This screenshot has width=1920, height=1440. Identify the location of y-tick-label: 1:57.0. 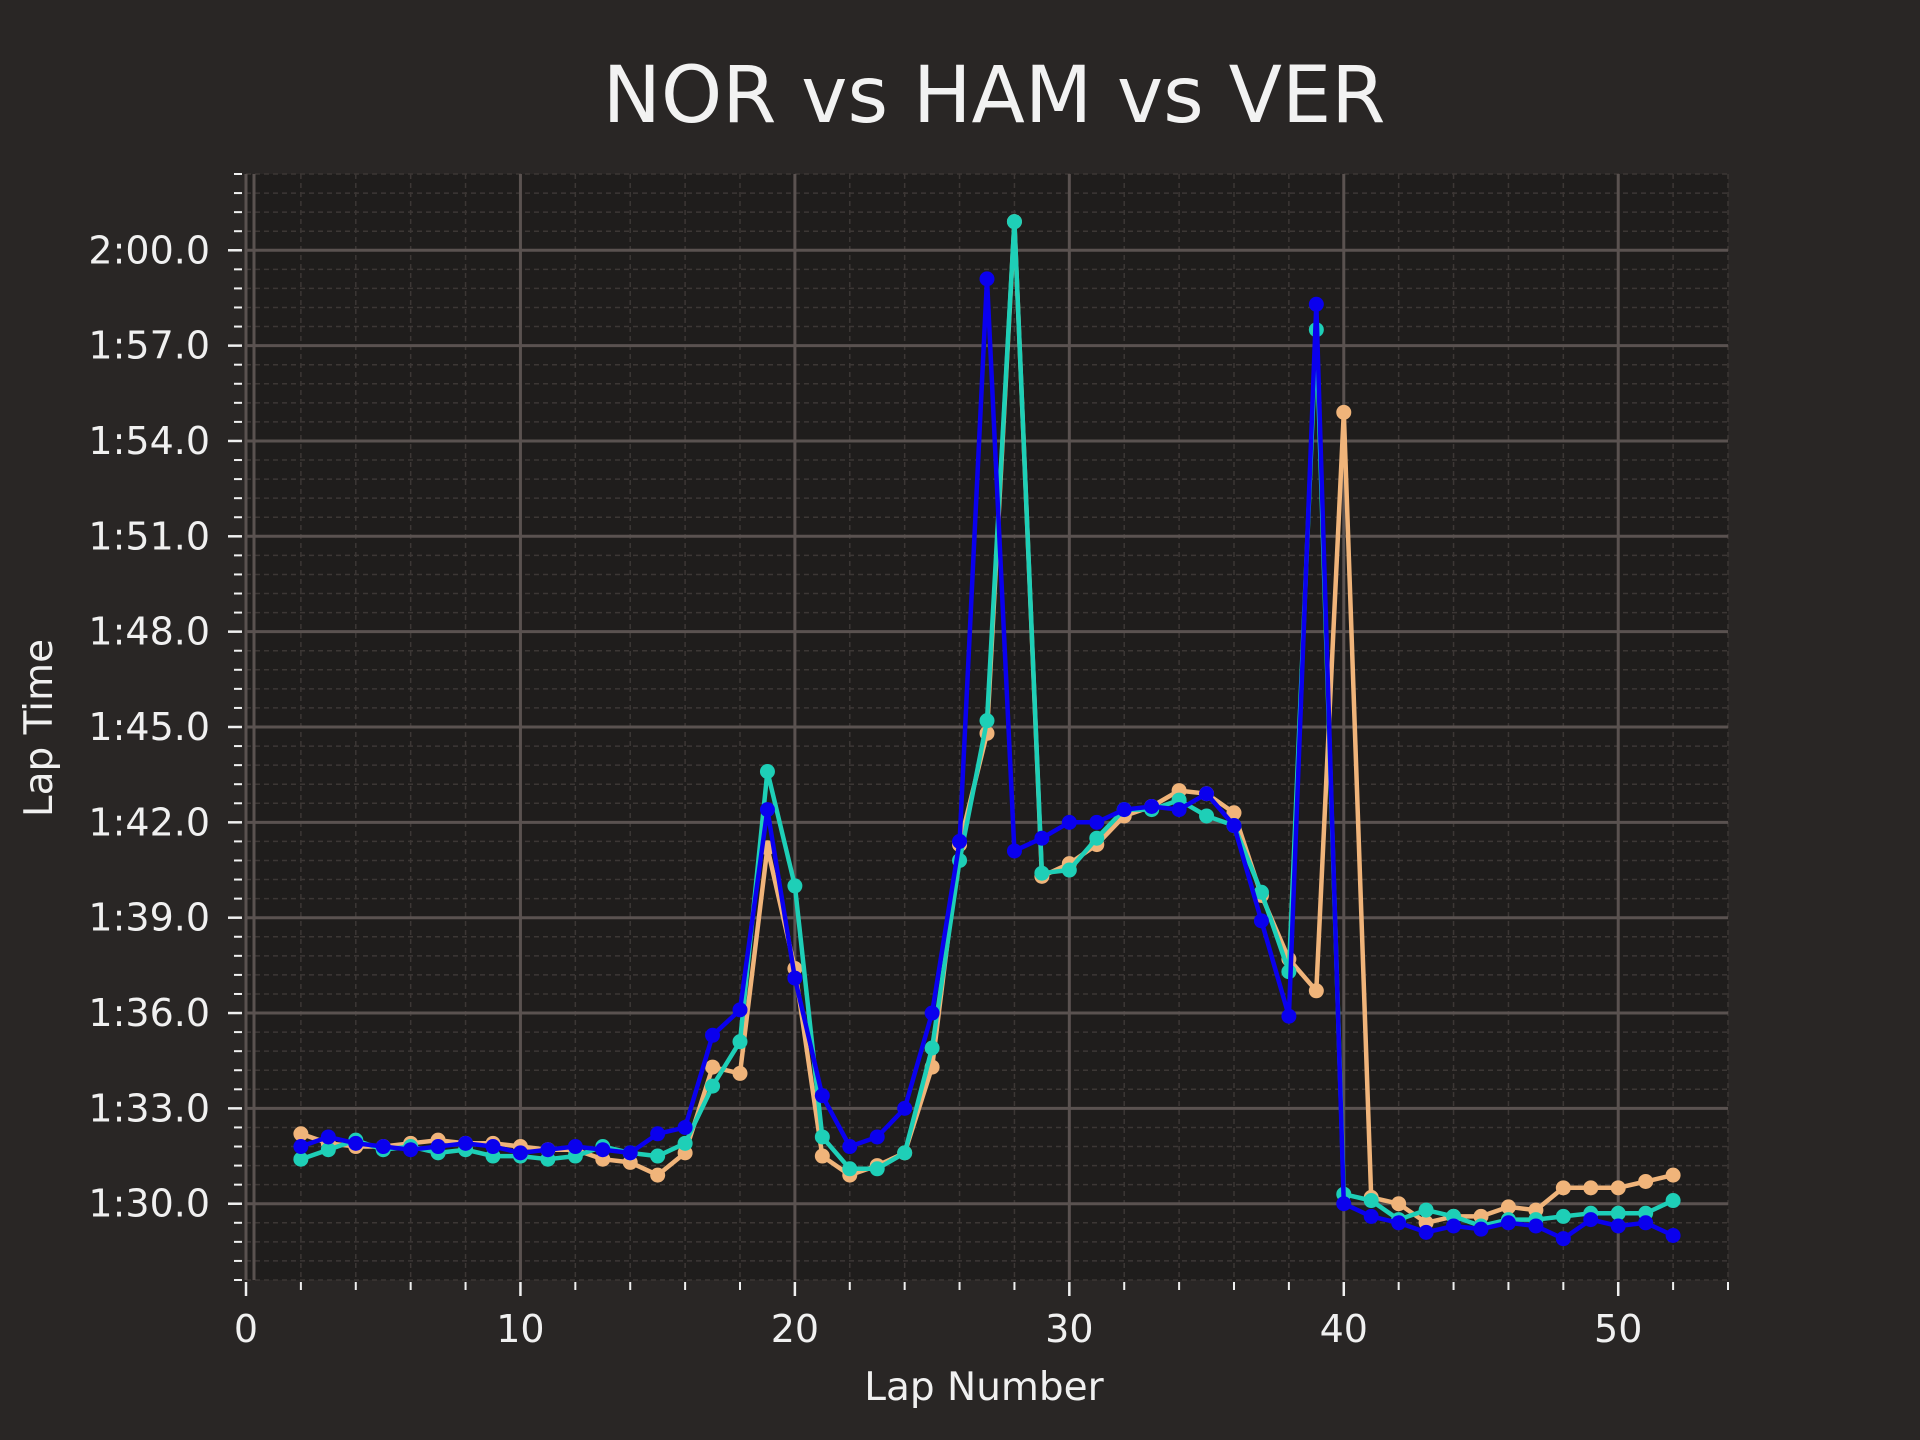
(149, 346).